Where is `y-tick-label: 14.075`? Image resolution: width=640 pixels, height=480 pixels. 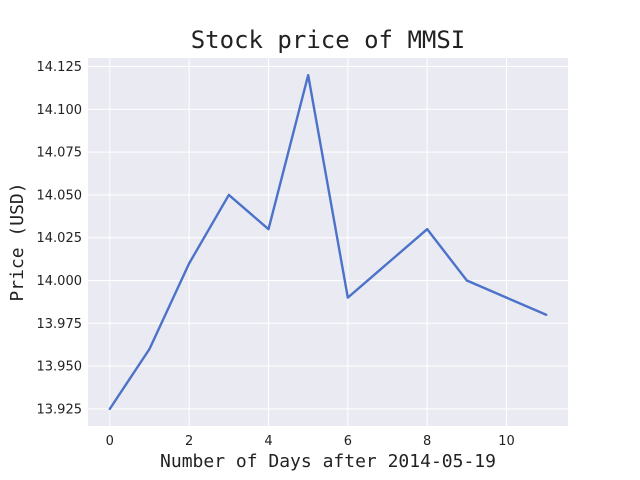 y-tick-label: 14.075 is located at coordinates (60, 153).